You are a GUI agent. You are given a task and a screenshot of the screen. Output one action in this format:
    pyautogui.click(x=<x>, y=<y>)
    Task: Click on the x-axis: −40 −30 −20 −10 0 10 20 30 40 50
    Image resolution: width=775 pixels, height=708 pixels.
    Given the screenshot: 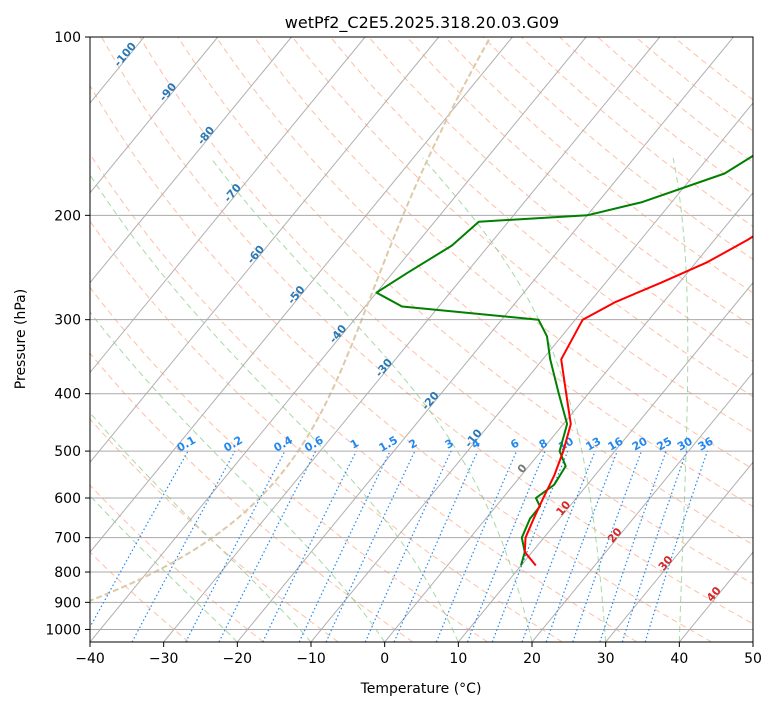 What is the action you would take?
    pyautogui.click(x=418, y=654)
    